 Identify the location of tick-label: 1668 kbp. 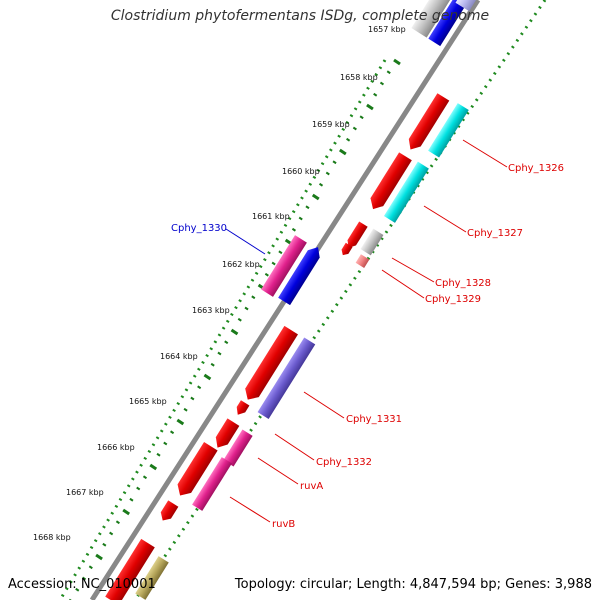
(52, 537).